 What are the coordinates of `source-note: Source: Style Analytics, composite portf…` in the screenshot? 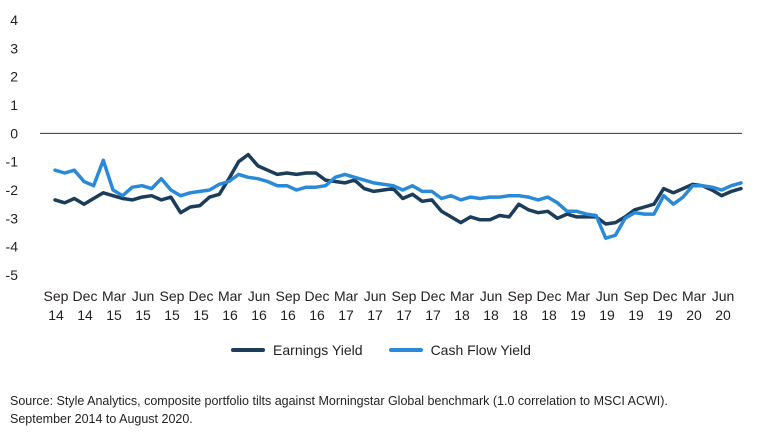 It's located at (382, 410).